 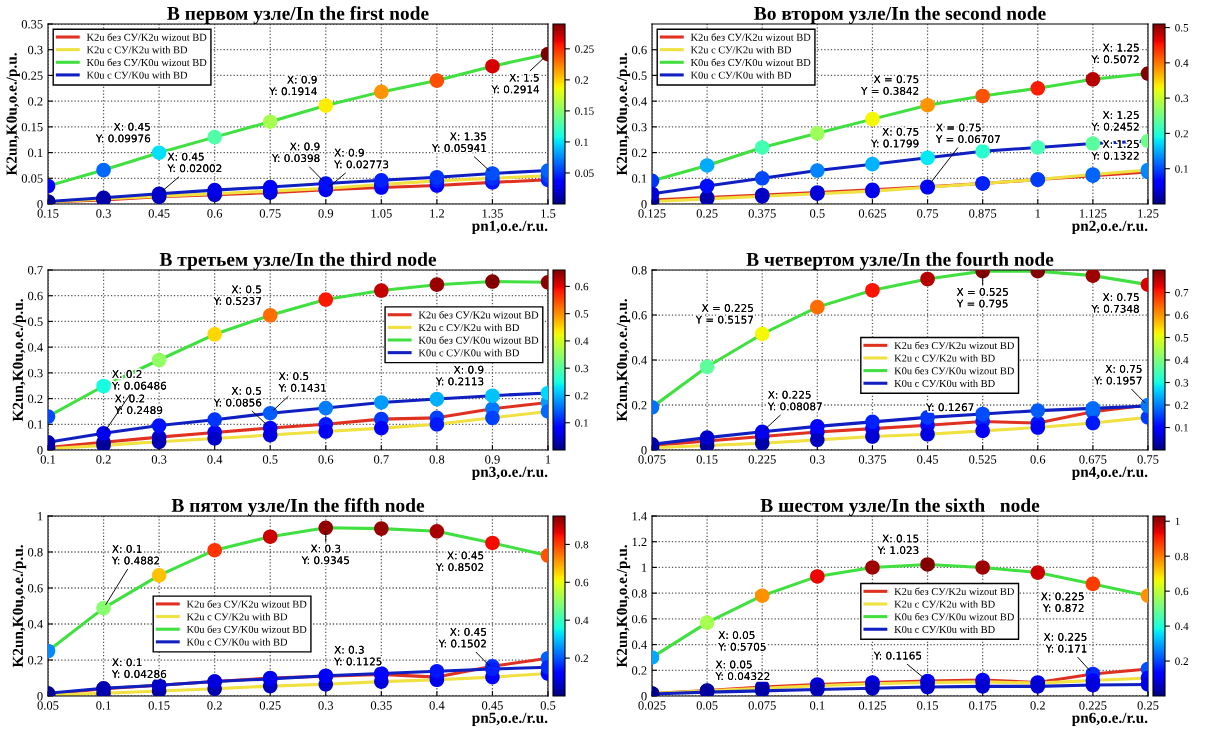 What do you see at coordinates (381, 213) in the screenshot?
I see `x-tick-label: 1.05` at bounding box center [381, 213].